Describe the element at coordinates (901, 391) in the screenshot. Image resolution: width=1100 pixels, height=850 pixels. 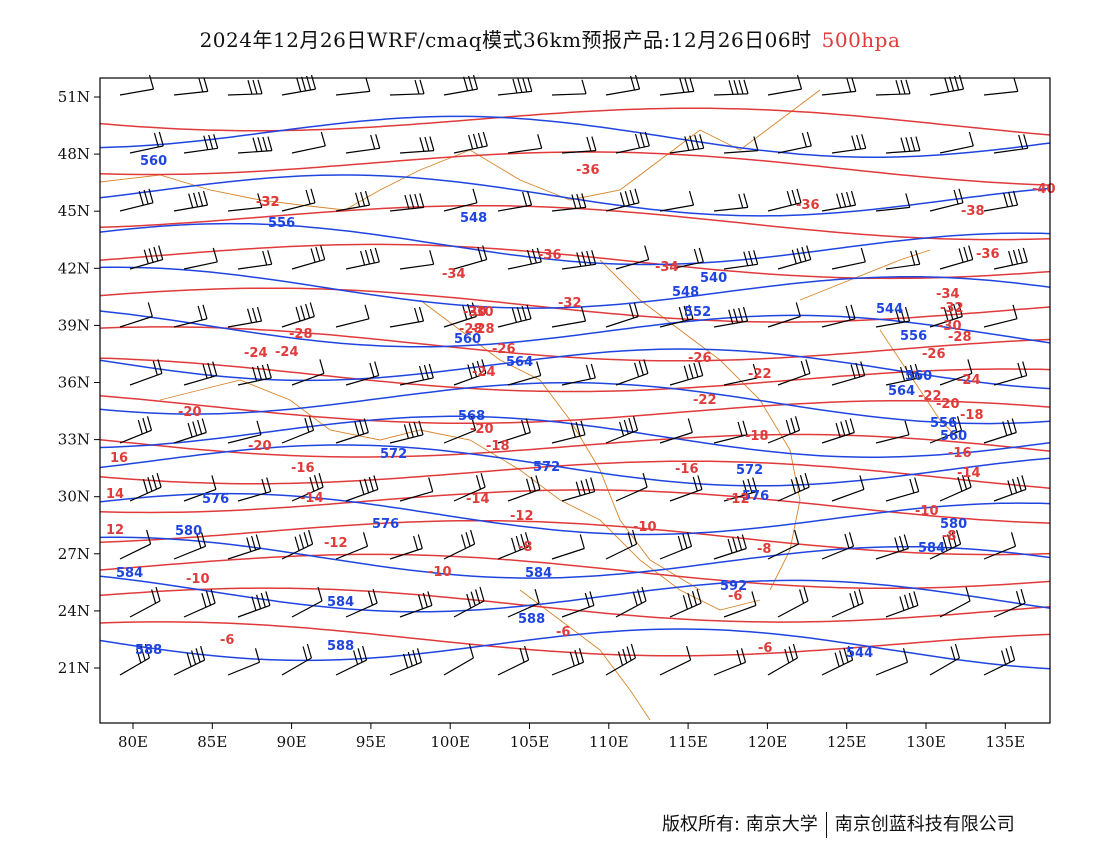
I see `height-label: 564` at that location.